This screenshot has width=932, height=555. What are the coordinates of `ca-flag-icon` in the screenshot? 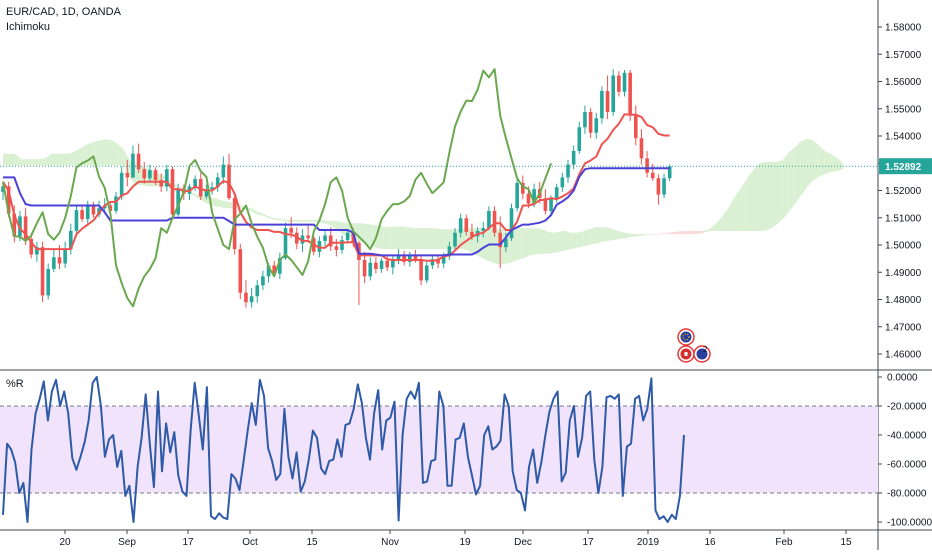 It's located at (686, 354).